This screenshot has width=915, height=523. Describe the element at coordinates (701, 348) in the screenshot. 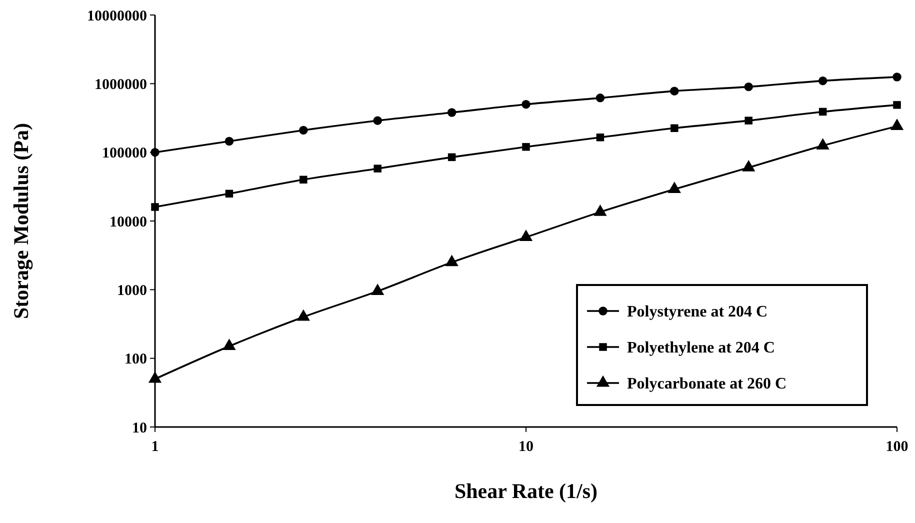

I see `legend-label: Polyethylene at 204 C` at that location.